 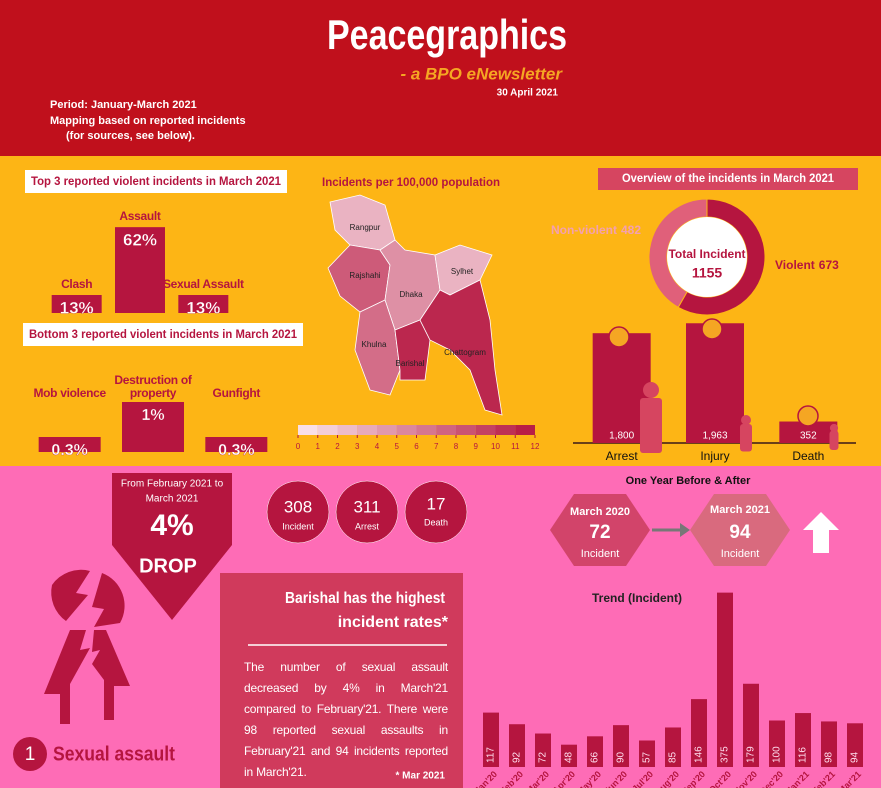 I want to click on arrow-head, so click(x=685, y=530).